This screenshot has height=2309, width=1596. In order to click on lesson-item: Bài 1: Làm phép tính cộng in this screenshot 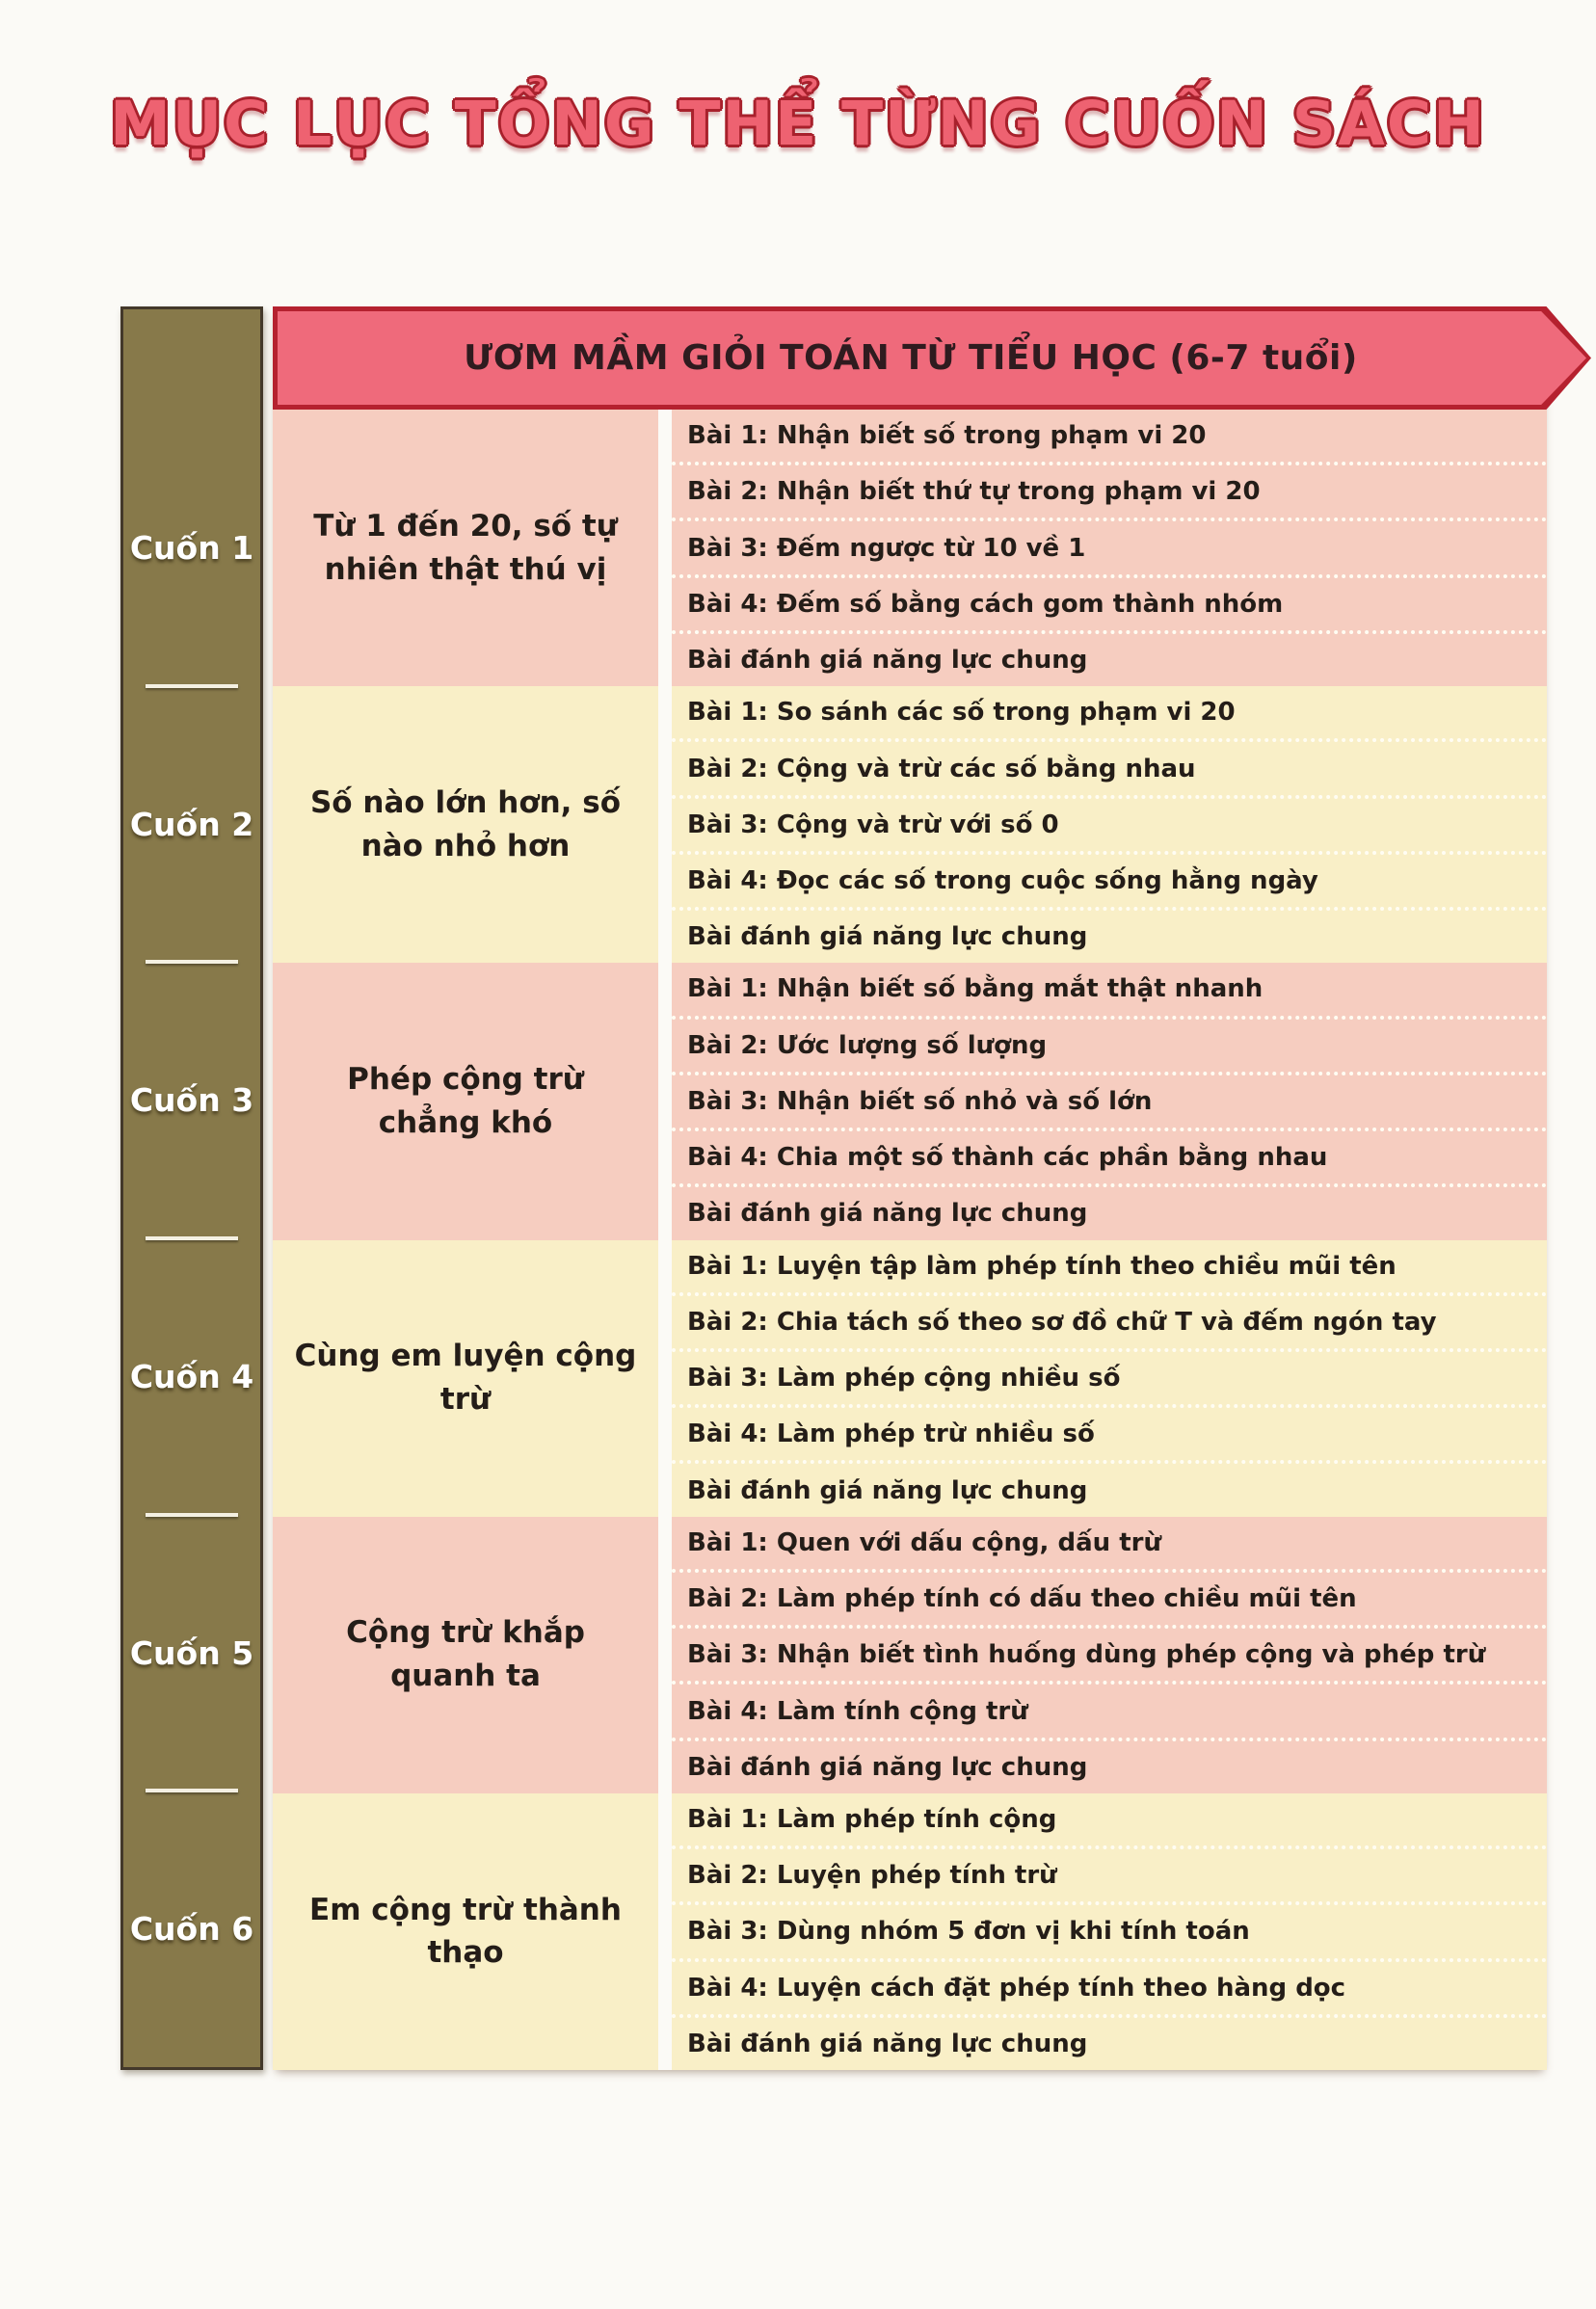, I will do `click(1109, 1821)`.